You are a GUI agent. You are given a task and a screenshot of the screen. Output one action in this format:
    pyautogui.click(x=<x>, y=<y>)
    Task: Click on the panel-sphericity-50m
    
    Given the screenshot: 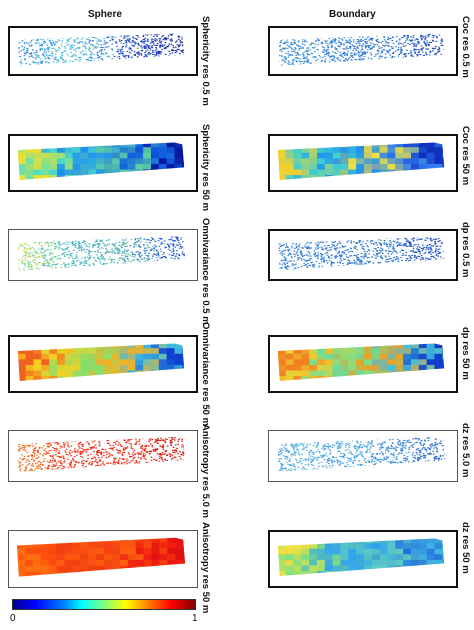 What is the action you would take?
    pyautogui.click(x=103, y=163)
    